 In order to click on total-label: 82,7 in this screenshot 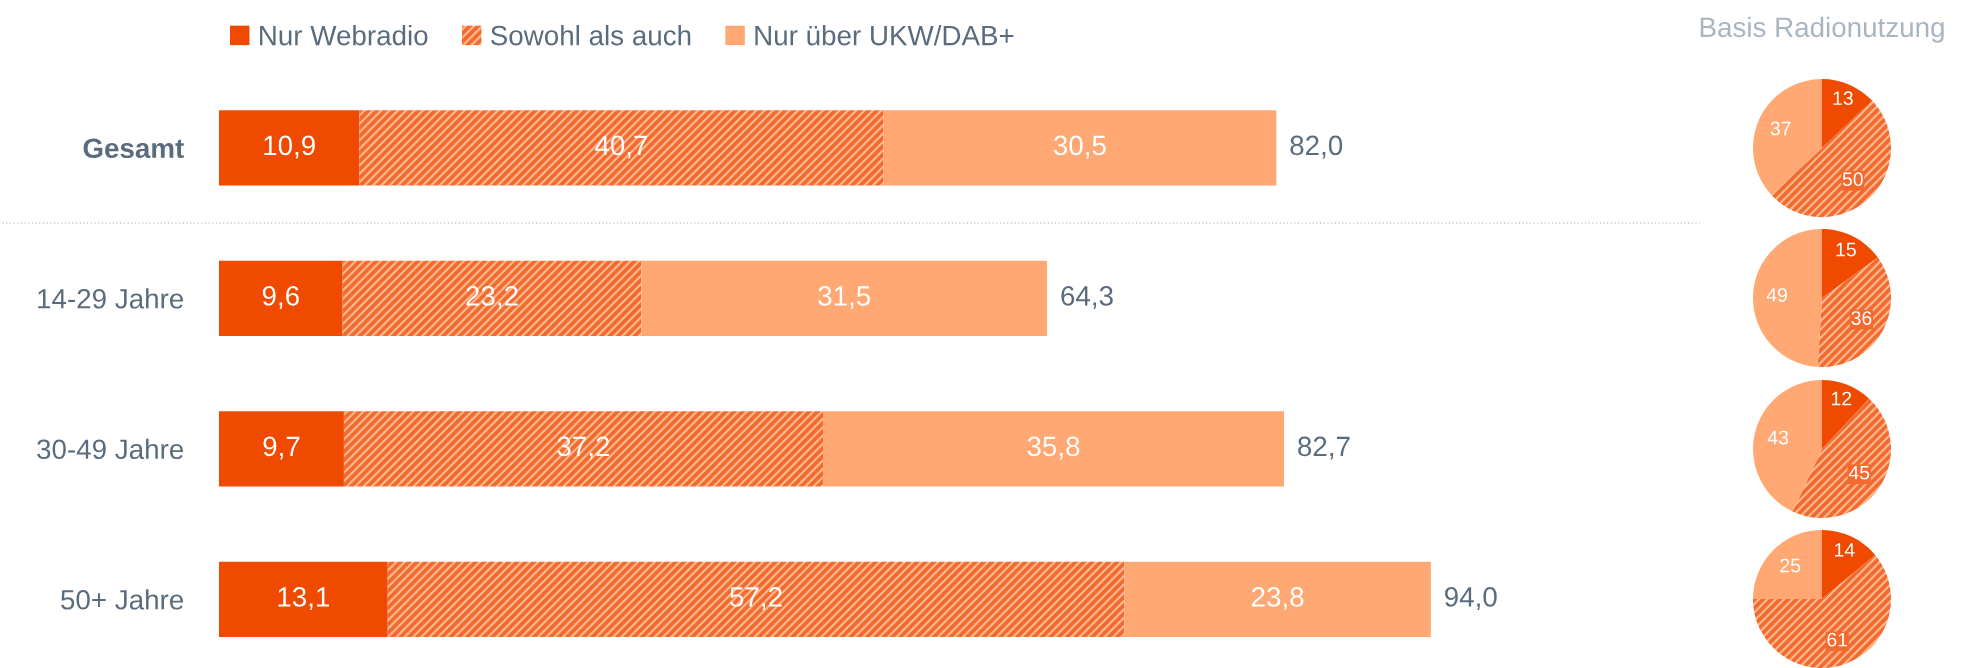, I will do `click(1324, 448)`.